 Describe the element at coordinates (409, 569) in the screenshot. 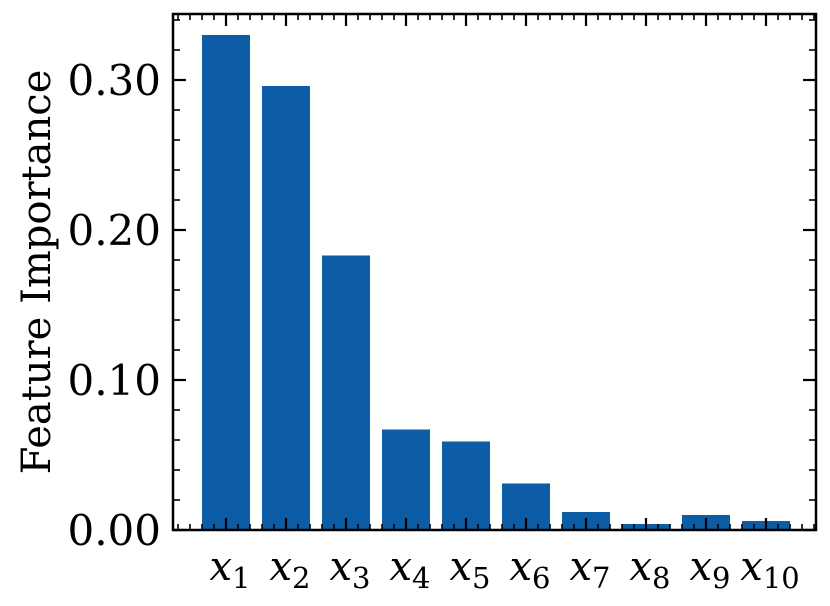

I see `x-tick-label: x4` at that location.